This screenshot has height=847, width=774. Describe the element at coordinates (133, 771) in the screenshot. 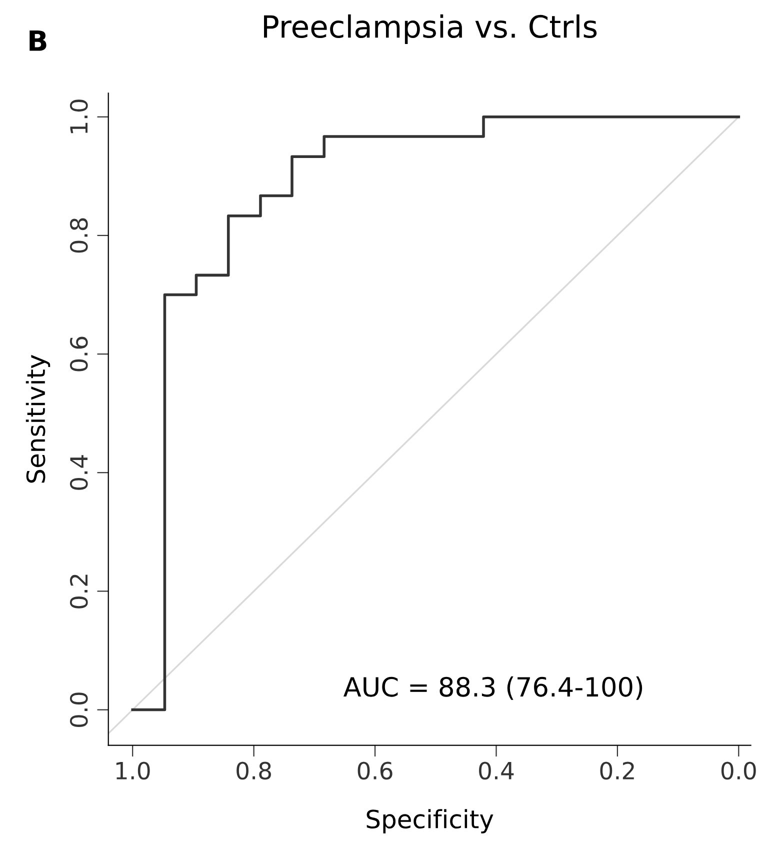

I see `x-tick-label: 1.0` at that location.